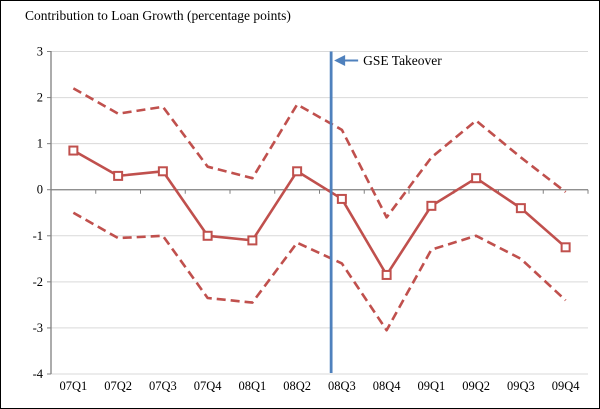 This screenshot has height=409, width=600. What do you see at coordinates (40, 144) in the screenshot?
I see `y-tick-label: 1` at bounding box center [40, 144].